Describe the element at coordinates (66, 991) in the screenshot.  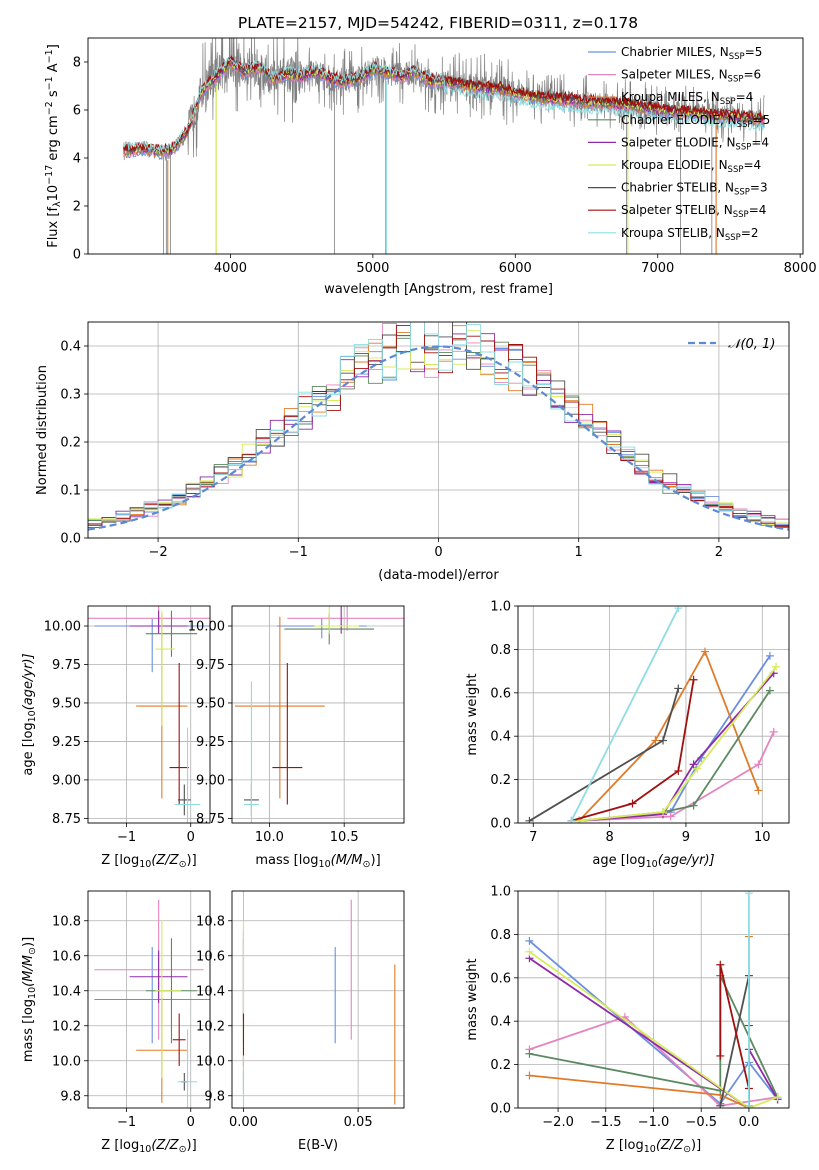
I see `y-tick-label: 10.4` at that location.